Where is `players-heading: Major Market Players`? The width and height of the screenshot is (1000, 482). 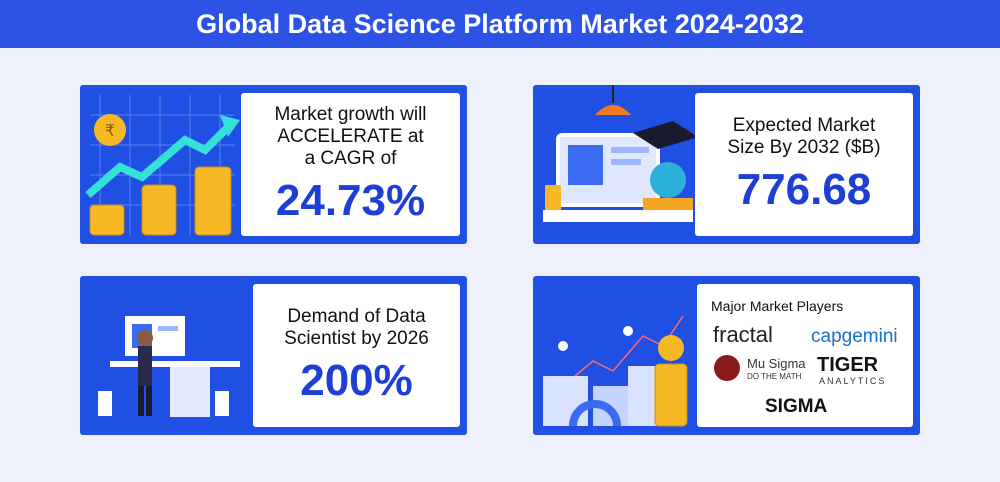 players-heading: Major Market Players is located at coordinates (777, 306).